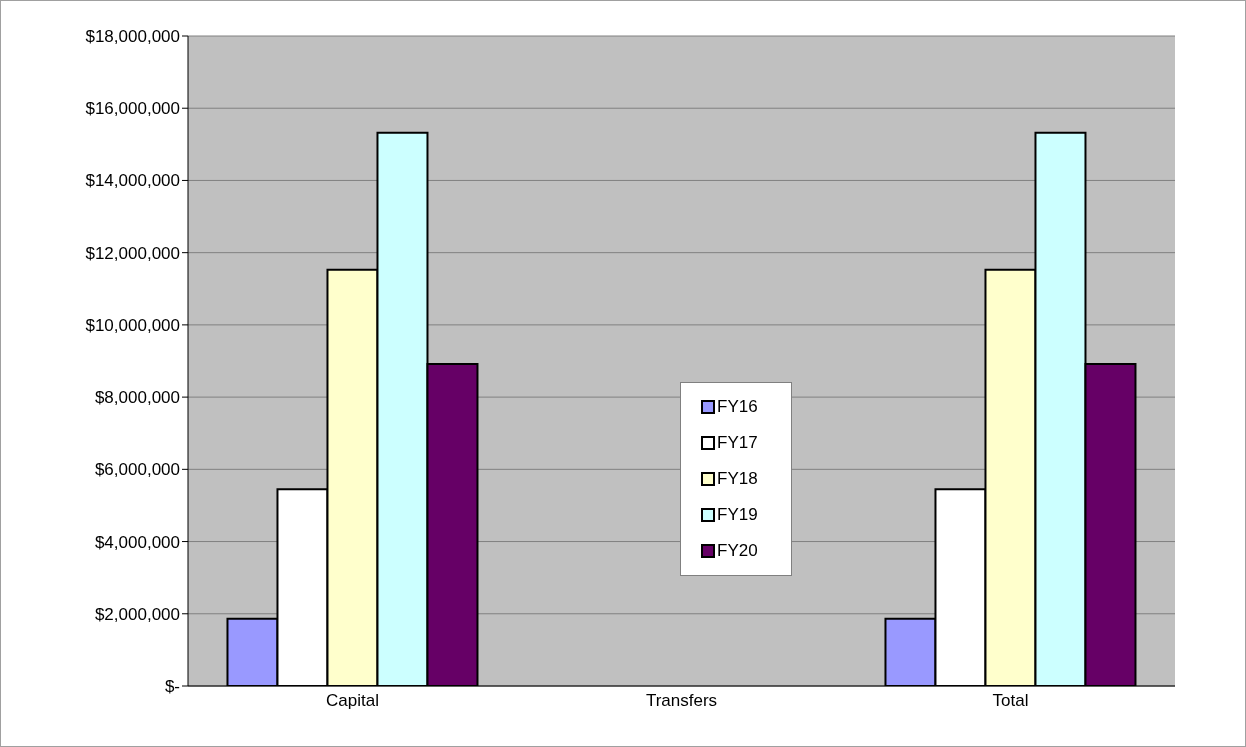 Image resolution: width=1246 pixels, height=747 pixels. Describe the element at coordinates (132, 109) in the screenshot. I see `y-tick-label: $16,000,000` at that location.